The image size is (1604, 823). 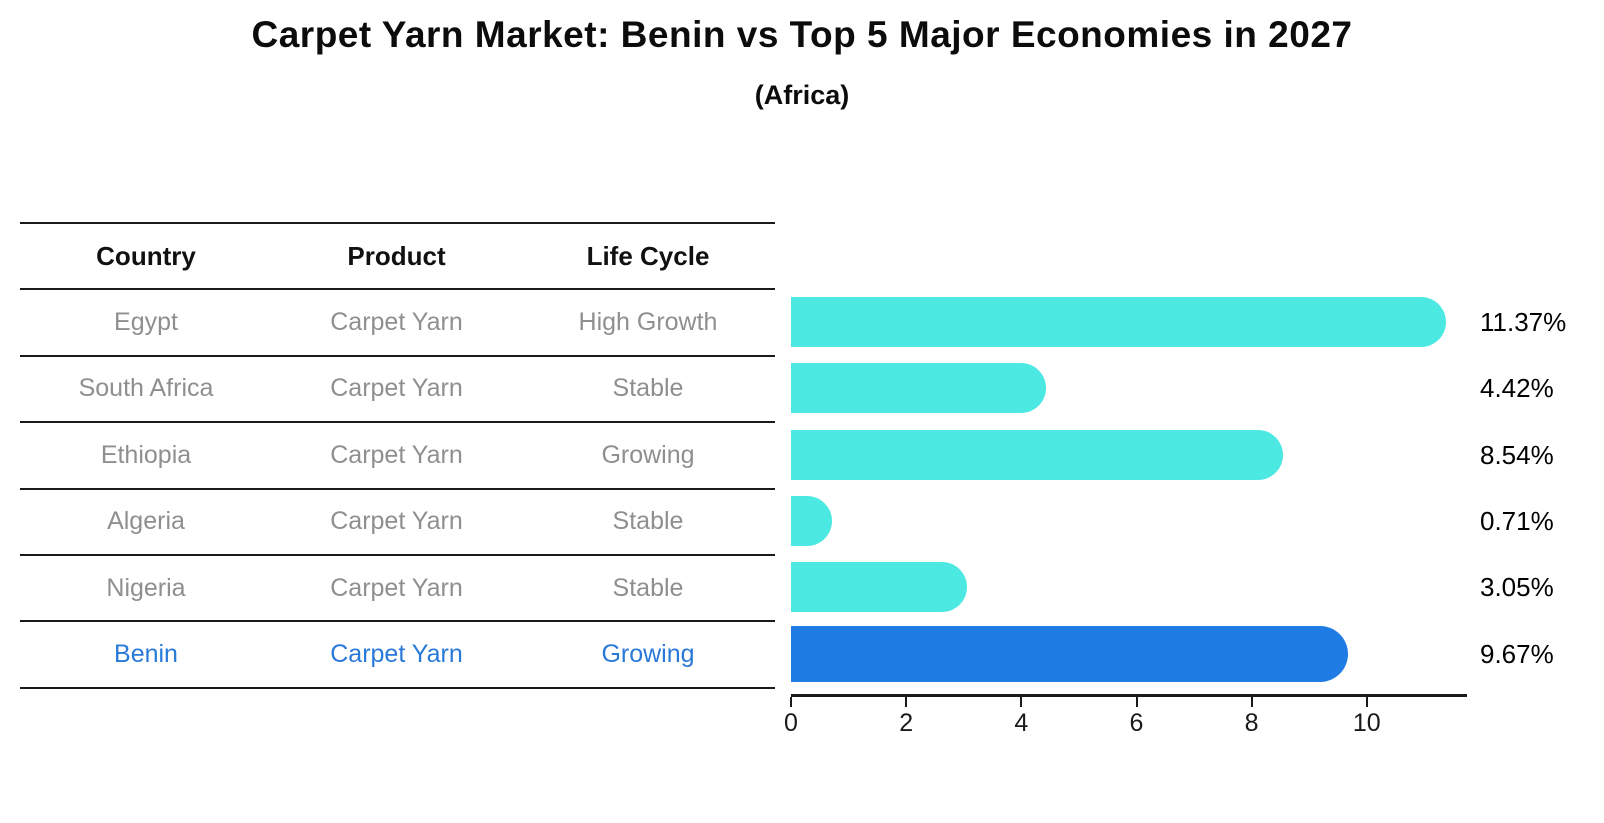 I want to click on table-header-cell: Life Cycle, so click(x=648, y=255).